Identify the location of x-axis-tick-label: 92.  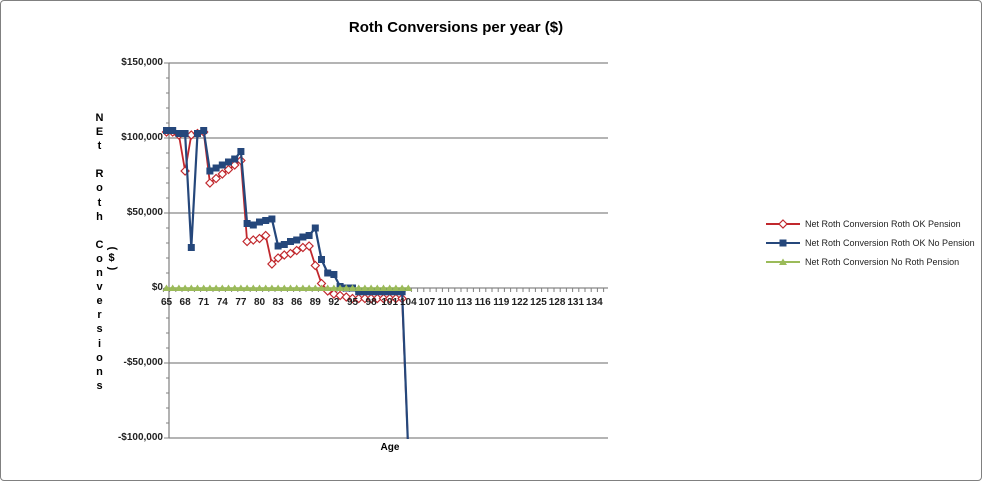
(334, 302).